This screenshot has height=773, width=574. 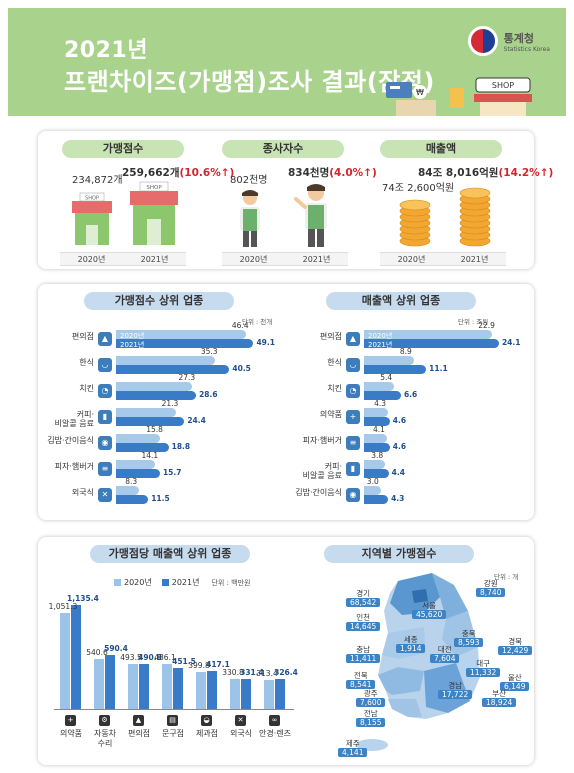 What do you see at coordinates (105, 443) in the screenshot?
I see `gimbap-icon: ◉` at bounding box center [105, 443].